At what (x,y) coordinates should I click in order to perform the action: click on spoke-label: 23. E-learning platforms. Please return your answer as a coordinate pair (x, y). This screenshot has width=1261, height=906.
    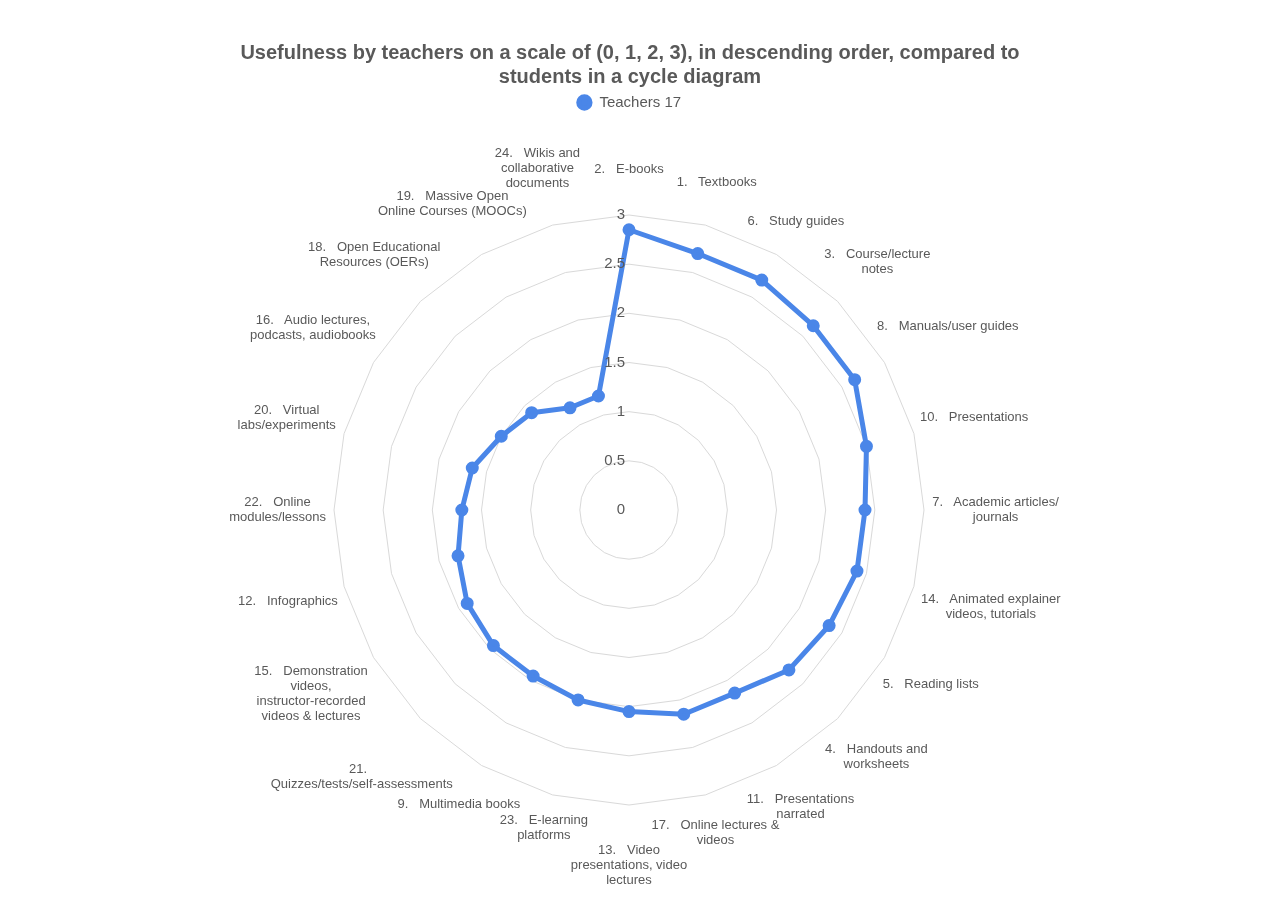
    Looking at the image, I should click on (543, 826).